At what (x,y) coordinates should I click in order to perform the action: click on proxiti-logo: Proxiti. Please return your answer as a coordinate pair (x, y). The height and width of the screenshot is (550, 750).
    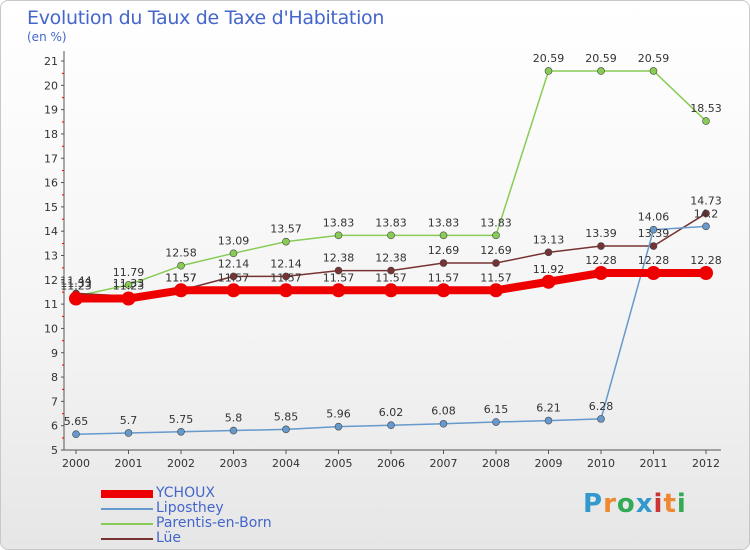
    Looking at the image, I should click on (635, 504).